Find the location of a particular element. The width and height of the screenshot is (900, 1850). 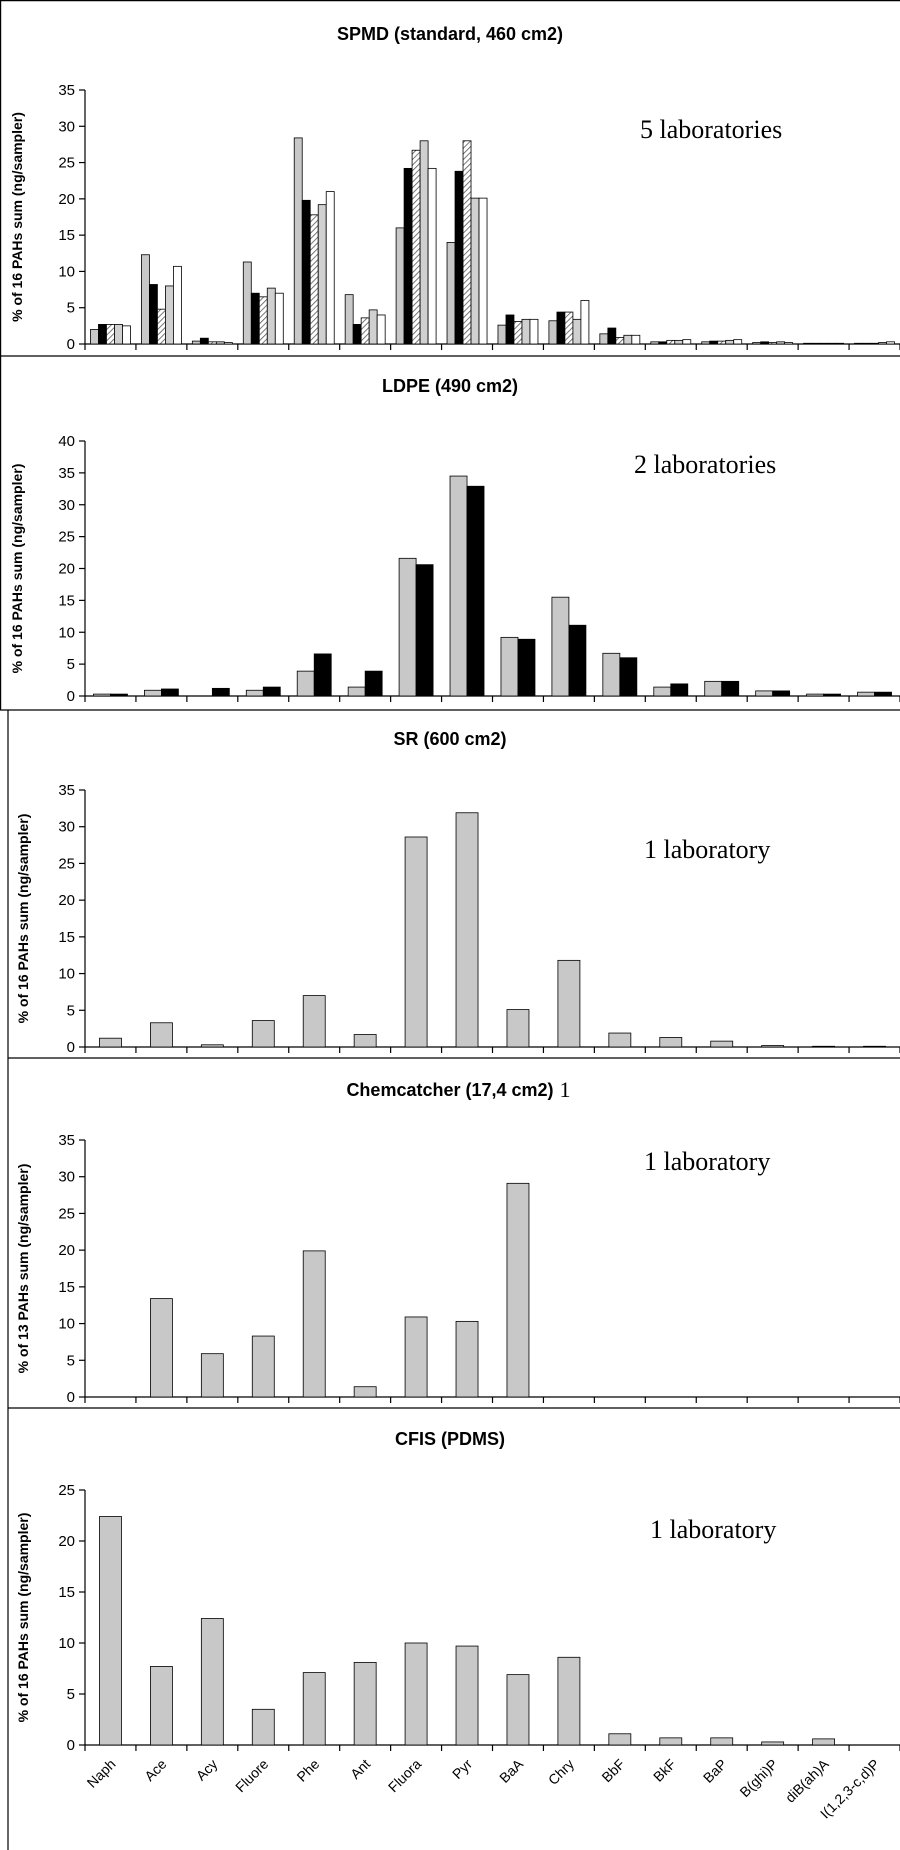

category-label: Phe is located at coordinates (307, 1770).